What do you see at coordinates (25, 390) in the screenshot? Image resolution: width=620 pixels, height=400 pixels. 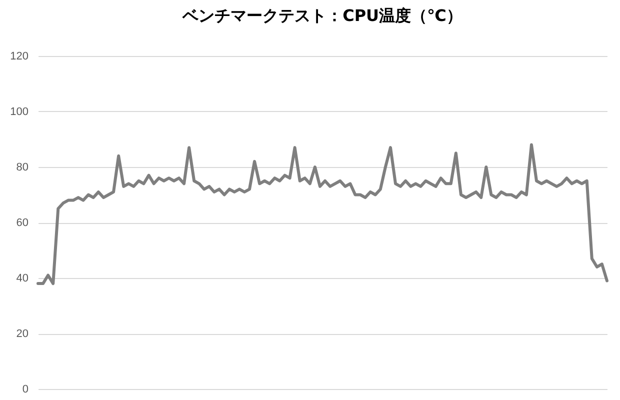 I see `y-tick-label: 0` at bounding box center [25, 390].